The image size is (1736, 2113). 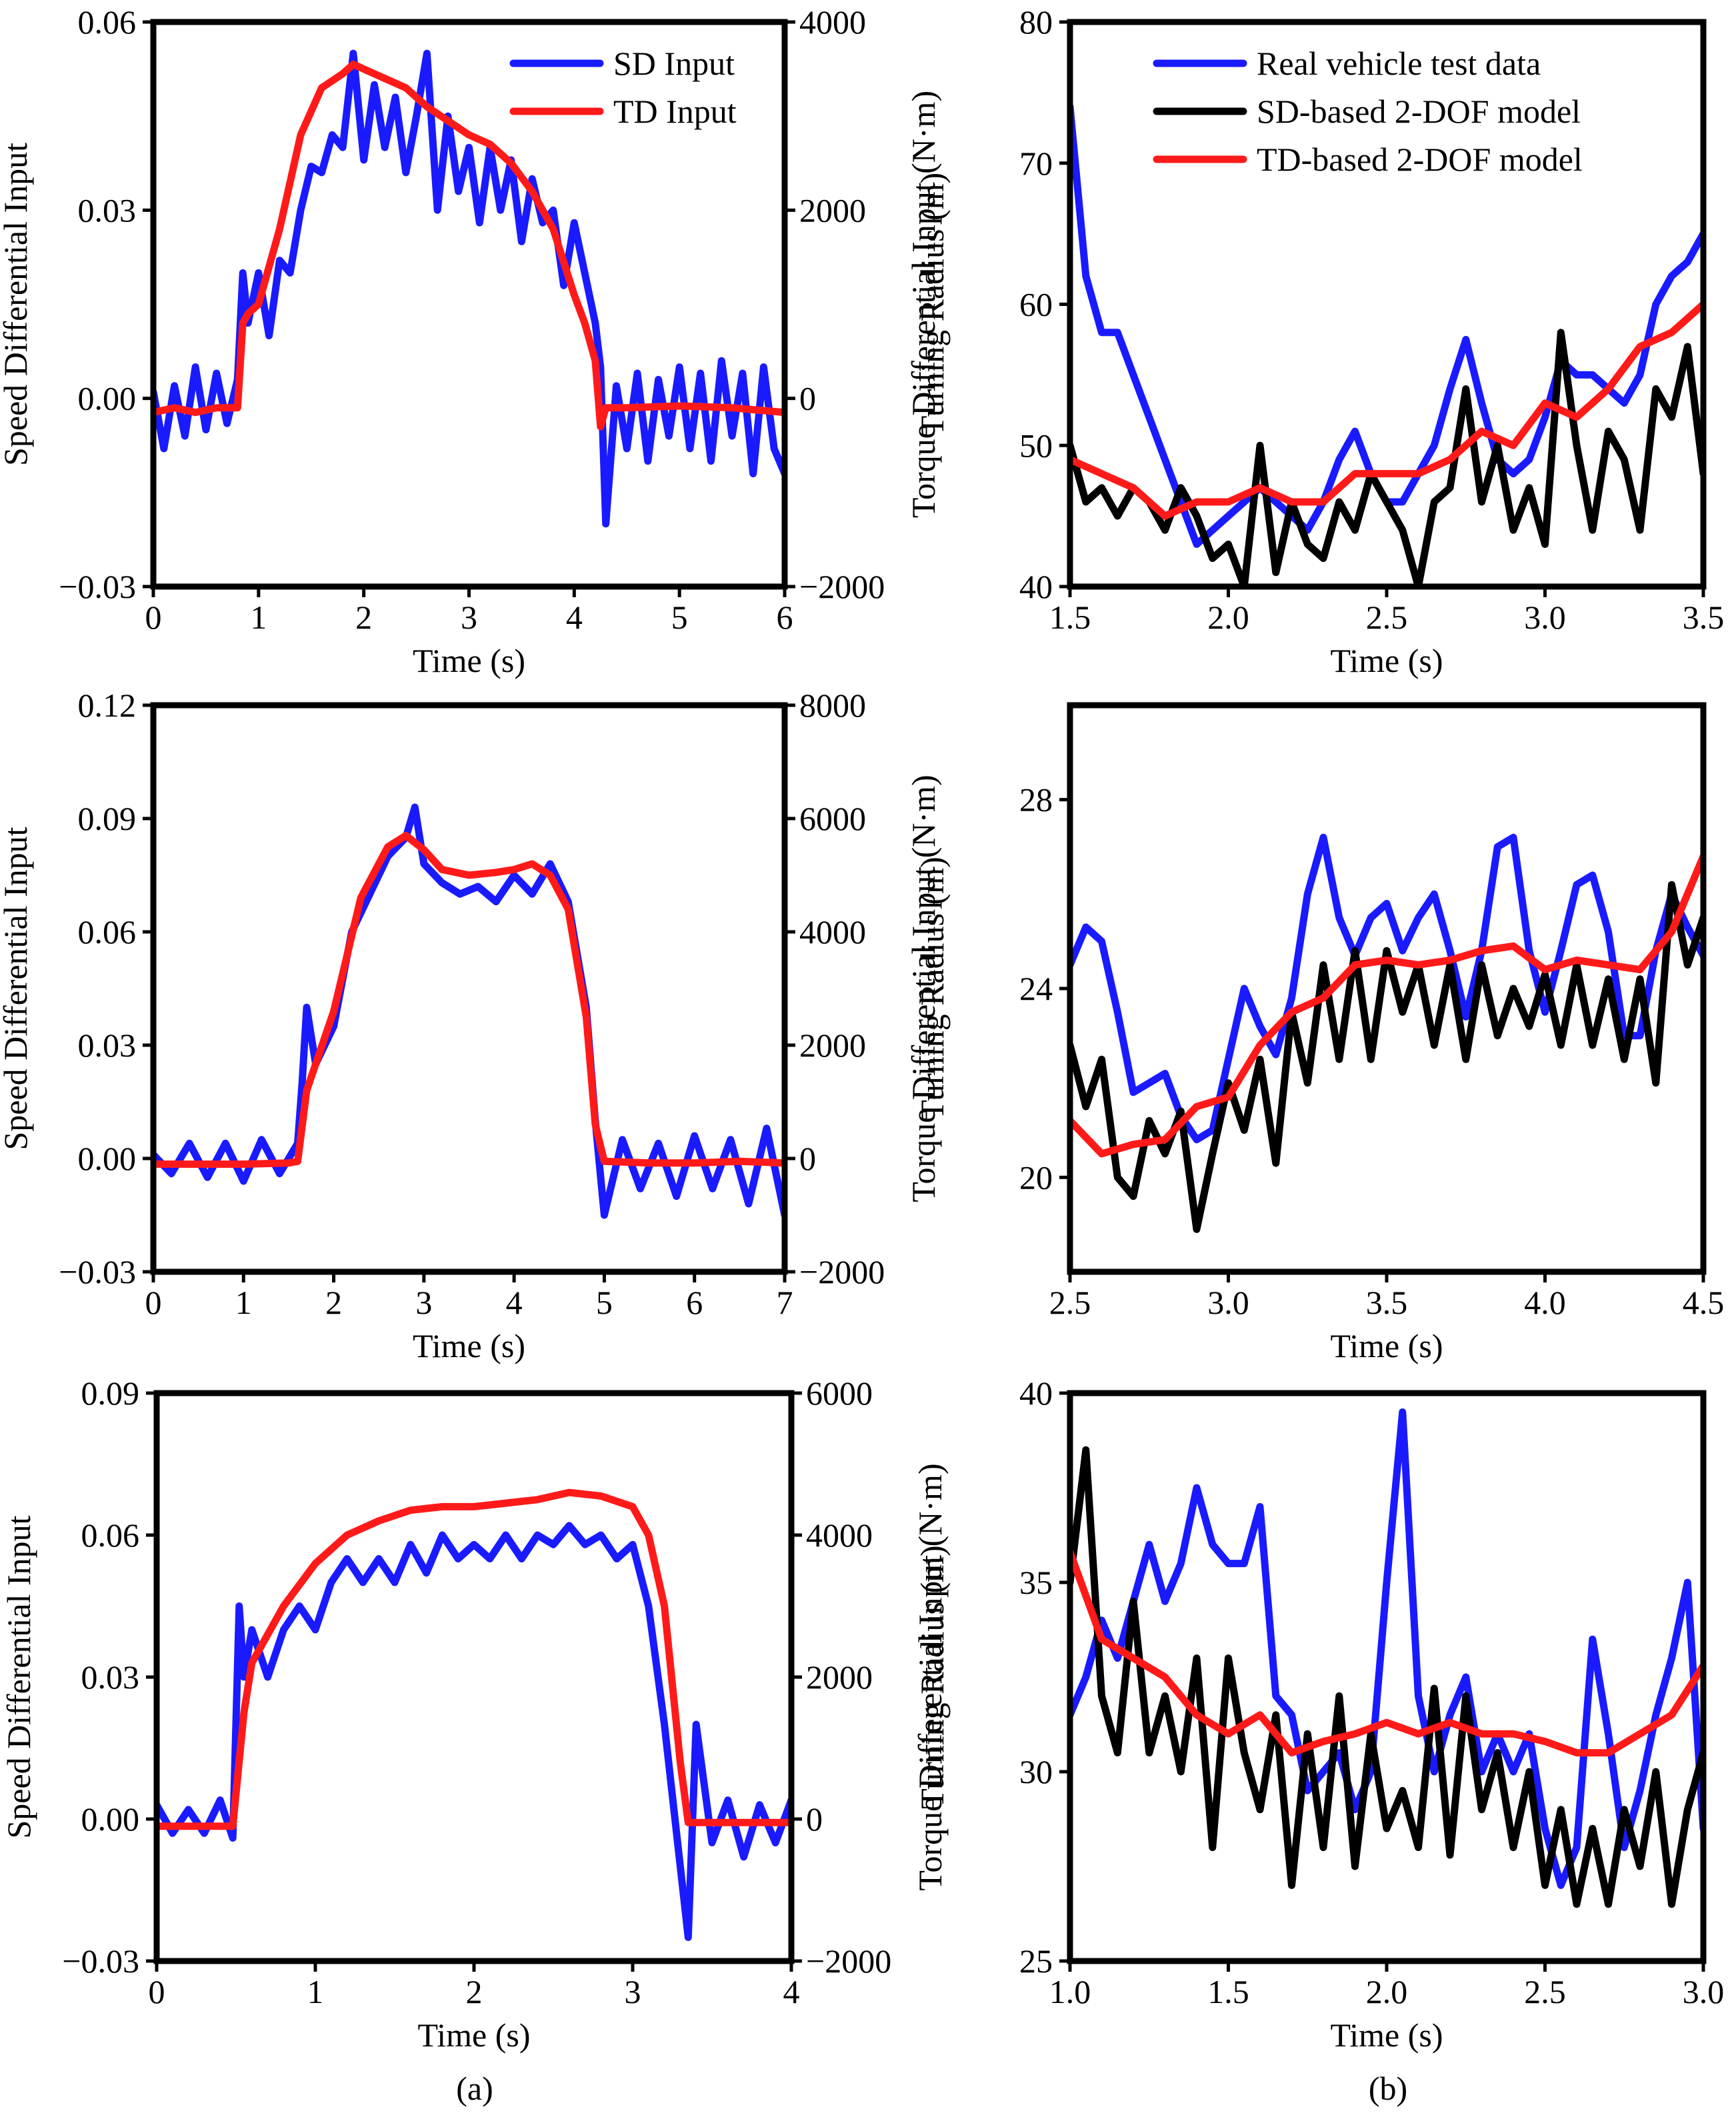 I want to click on y-tick-label: 50, so click(x=1036, y=446).